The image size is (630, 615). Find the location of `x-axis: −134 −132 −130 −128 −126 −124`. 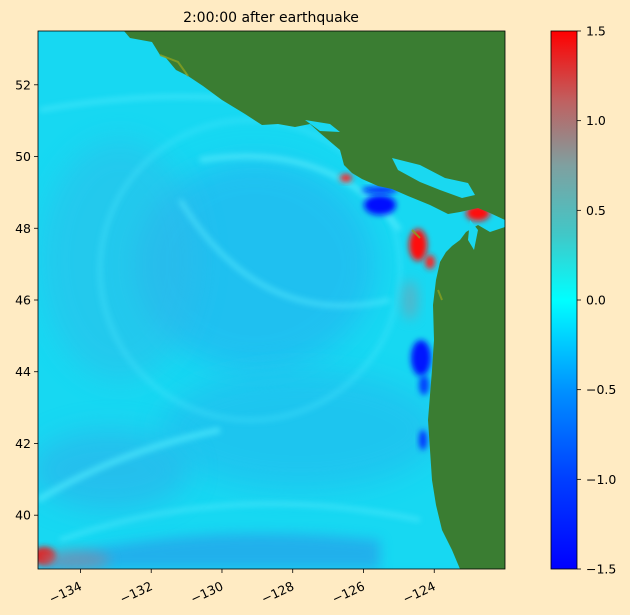

x-axis: −134 −132 −130 −128 −126 −124 is located at coordinates (242, 587).